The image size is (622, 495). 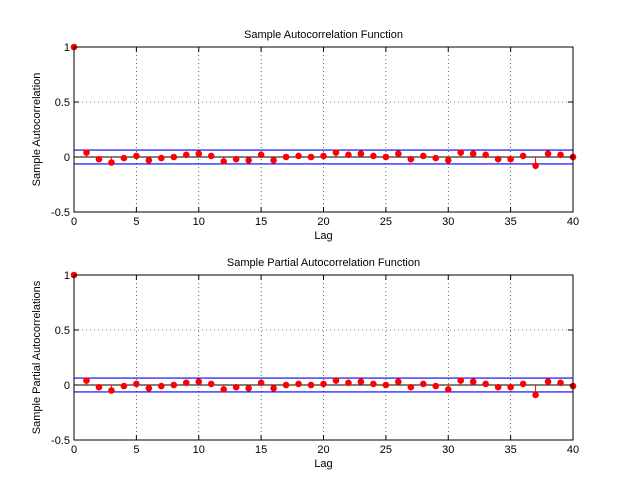 I want to click on x-tick-label: 15, so click(x=261, y=450).